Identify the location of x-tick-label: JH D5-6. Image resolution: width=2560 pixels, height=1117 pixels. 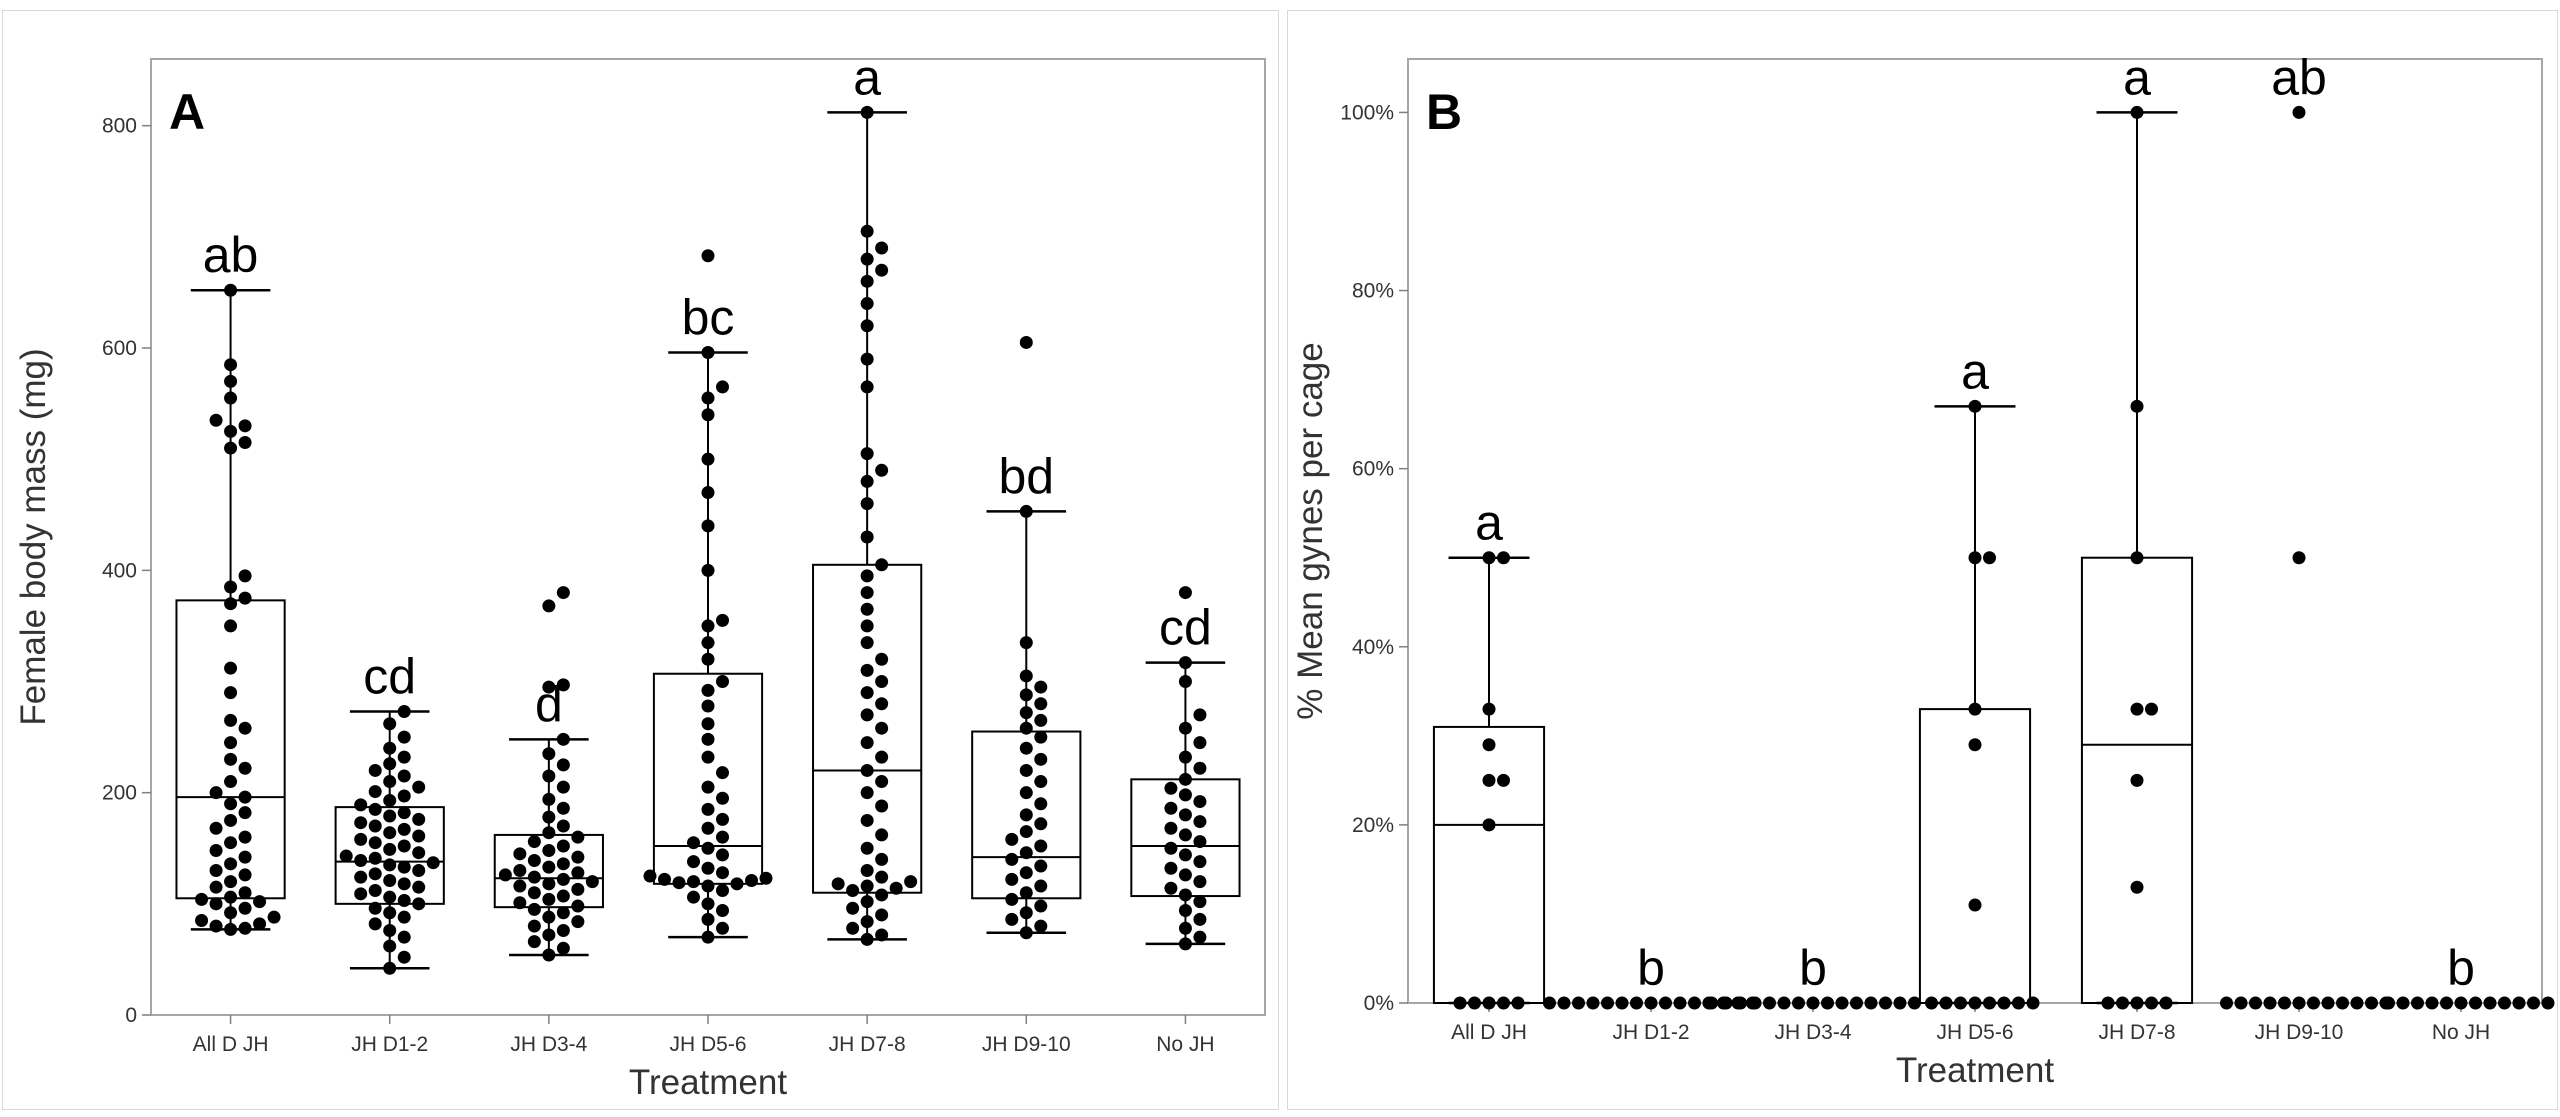
(707, 1044).